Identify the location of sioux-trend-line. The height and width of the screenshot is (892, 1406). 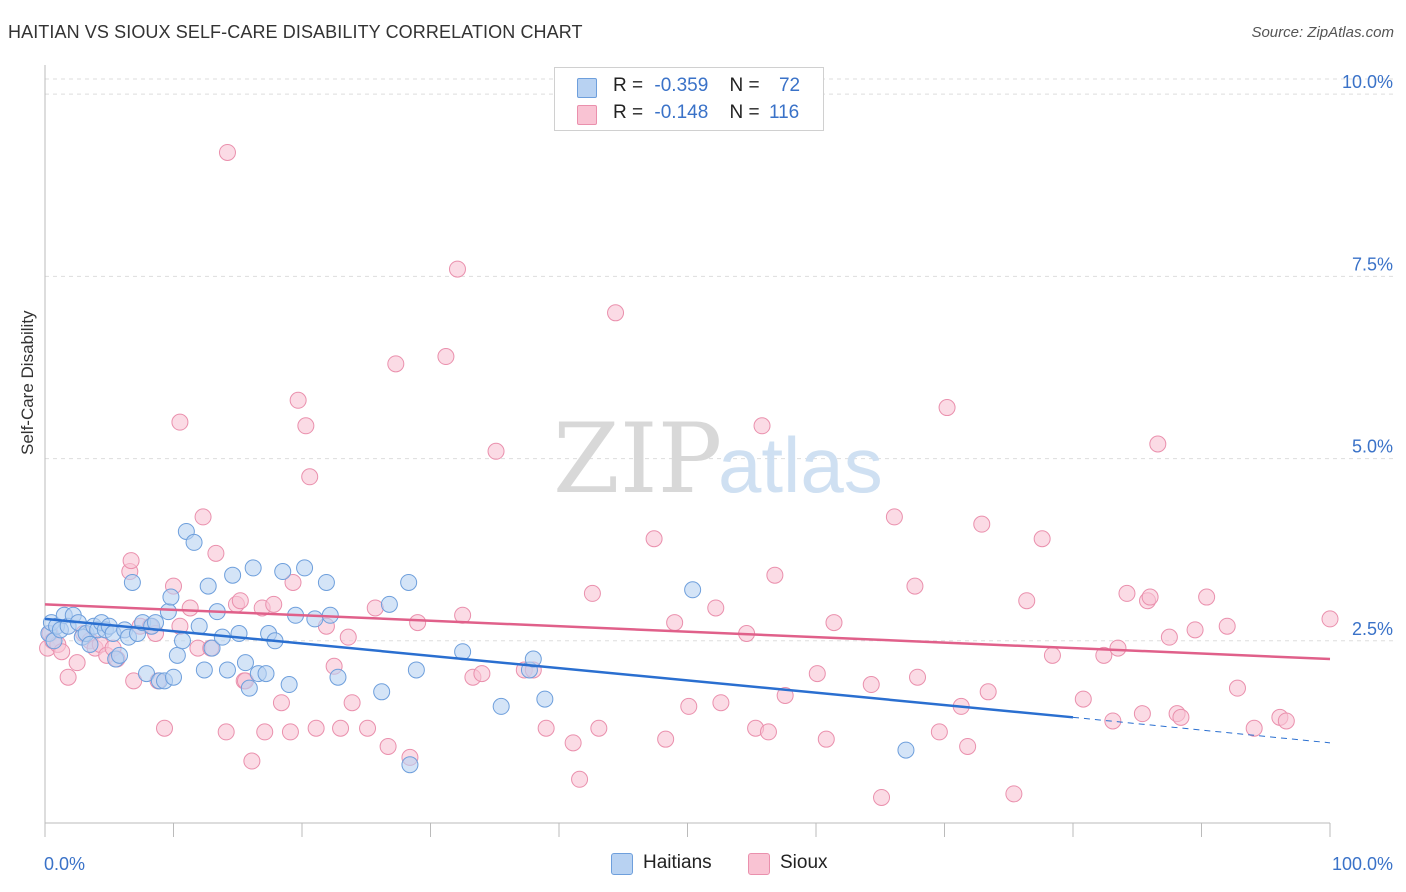
(687, 632).